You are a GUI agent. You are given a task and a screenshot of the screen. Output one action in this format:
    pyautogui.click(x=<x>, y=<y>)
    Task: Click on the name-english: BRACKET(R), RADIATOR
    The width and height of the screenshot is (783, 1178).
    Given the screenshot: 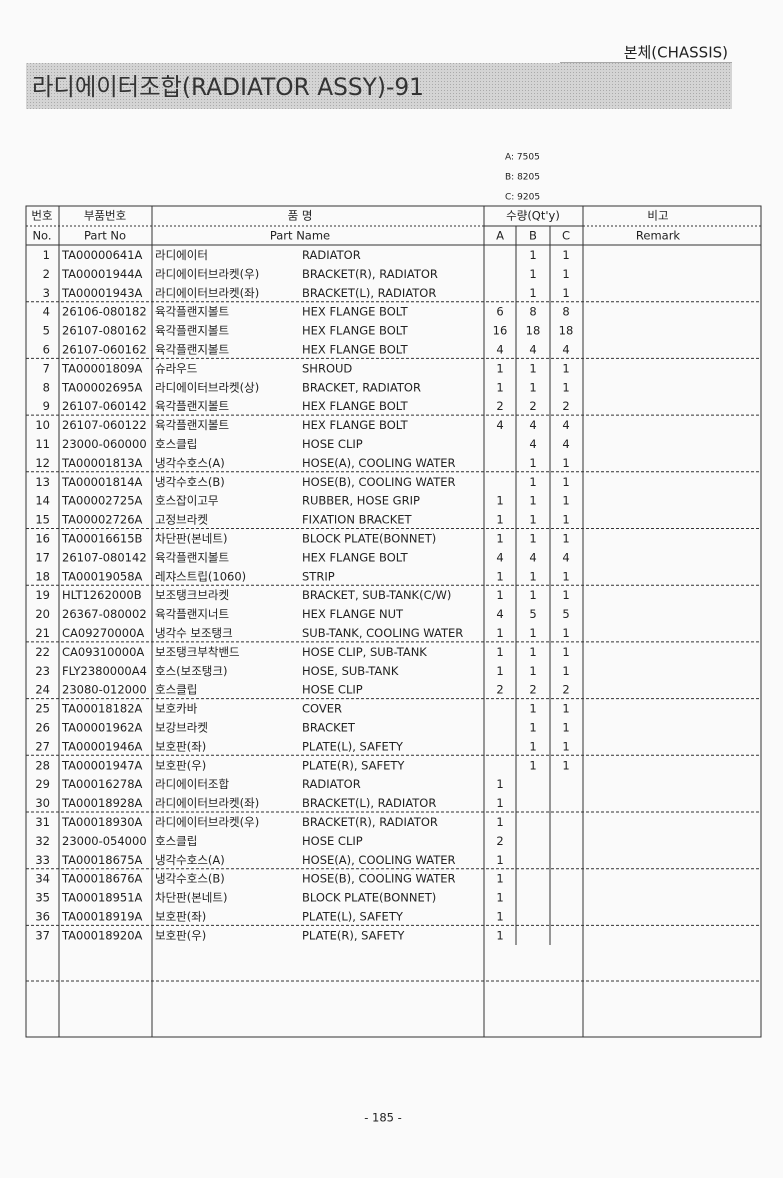 What is the action you would take?
    pyautogui.click(x=370, y=274)
    